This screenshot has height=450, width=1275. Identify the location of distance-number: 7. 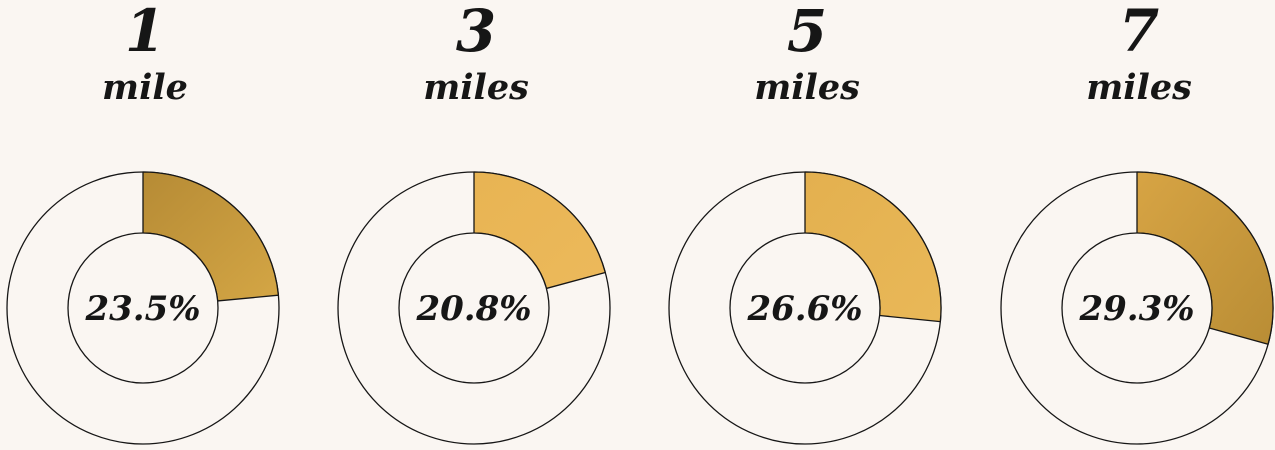
(1139, 32).